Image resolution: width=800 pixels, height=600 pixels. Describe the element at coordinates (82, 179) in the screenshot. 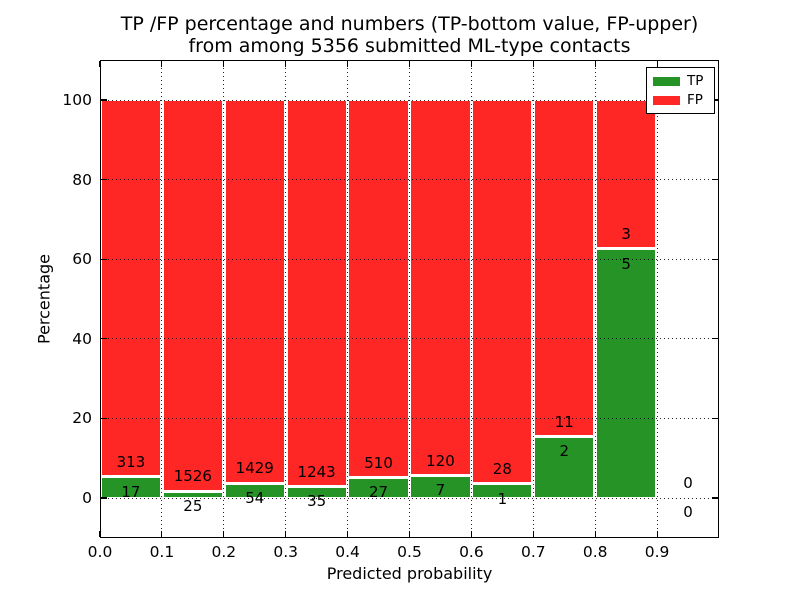

I see `y-tick-label: 80` at that location.